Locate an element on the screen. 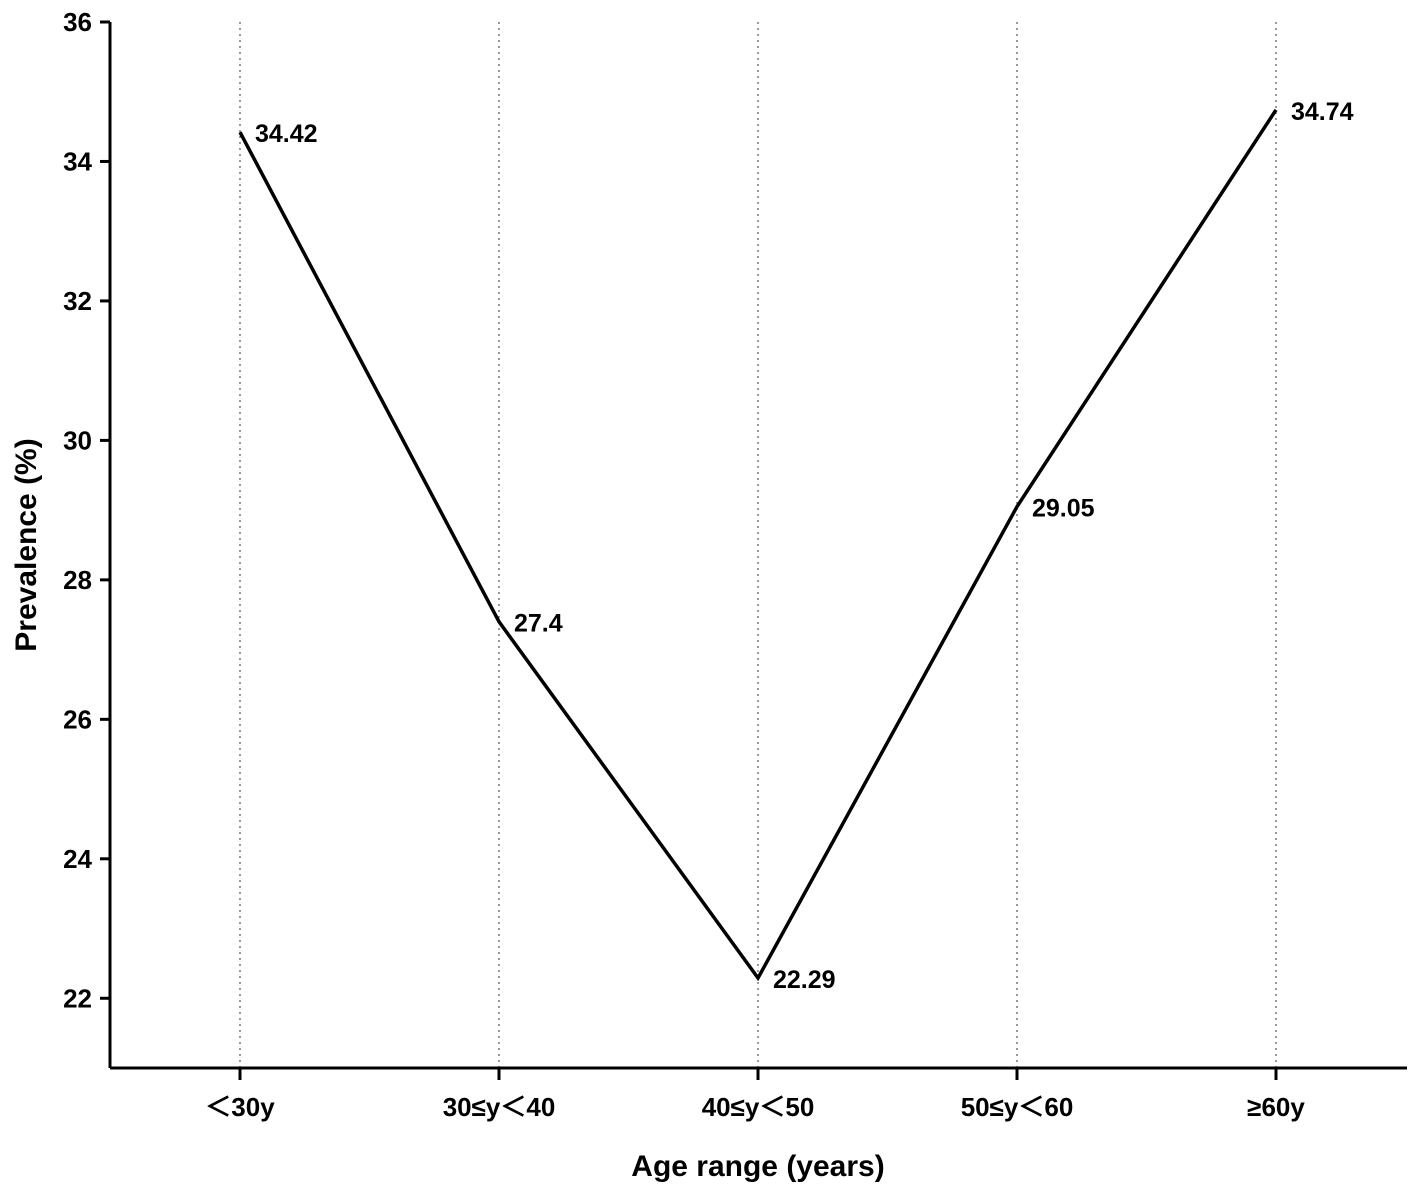  y-tick-label: 28 is located at coordinates (77, 580).